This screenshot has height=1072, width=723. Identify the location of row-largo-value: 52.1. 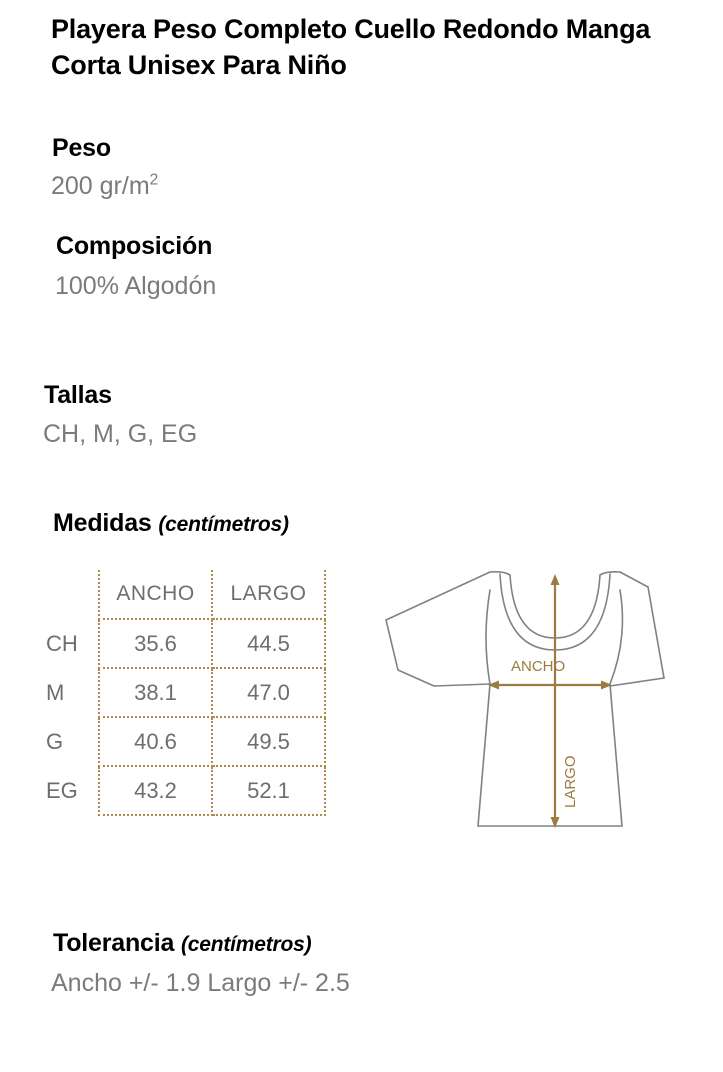
(268, 791).